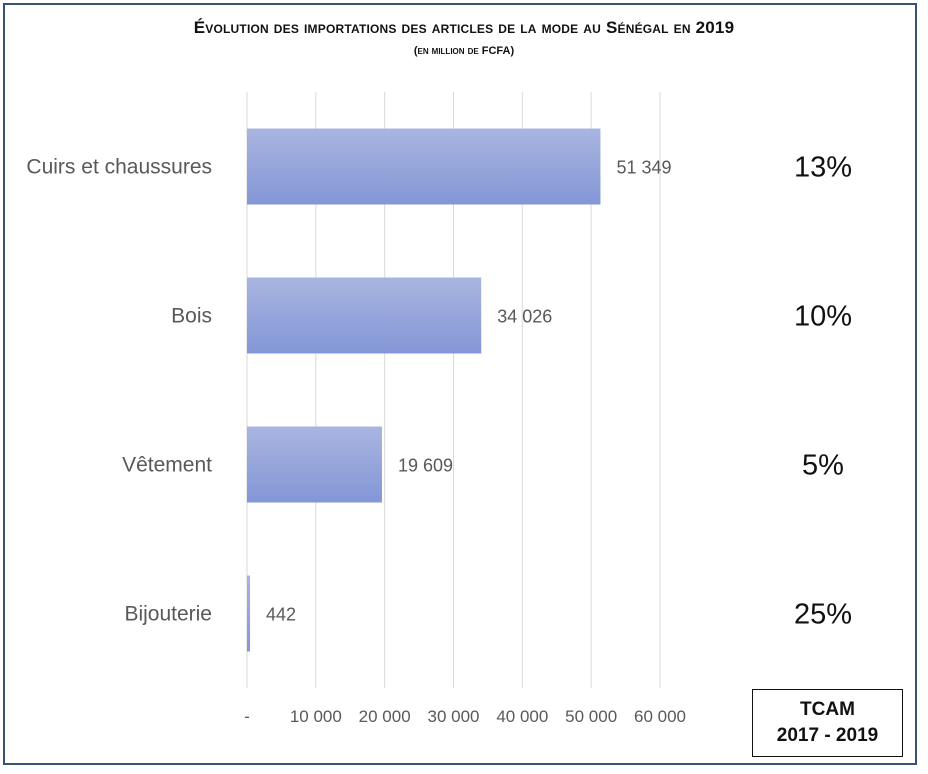 The image size is (928, 774). What do you see at coordinates (823, 168) in the screenshot?
I see `tcam-value-label: 13%` at bounding box center [823, 168].